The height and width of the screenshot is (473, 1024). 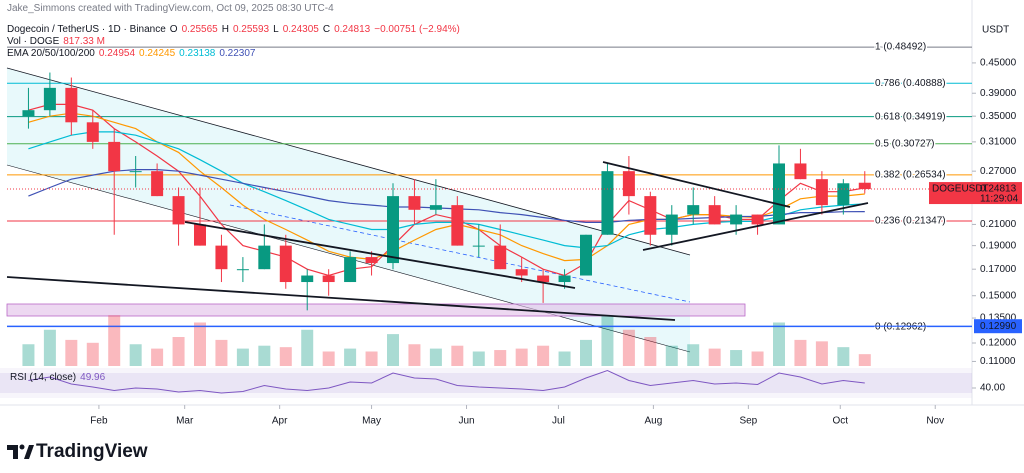 What do you see at coordinates (199, 29) in the screenshot?
I see `ohlc-value: 0.25565` at bounding box center [199, 29].